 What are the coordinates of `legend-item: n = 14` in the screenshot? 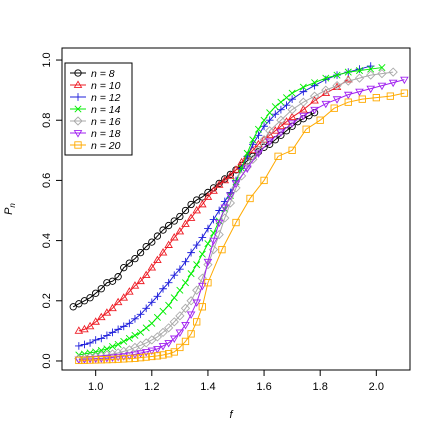 It's located at (95, 110).